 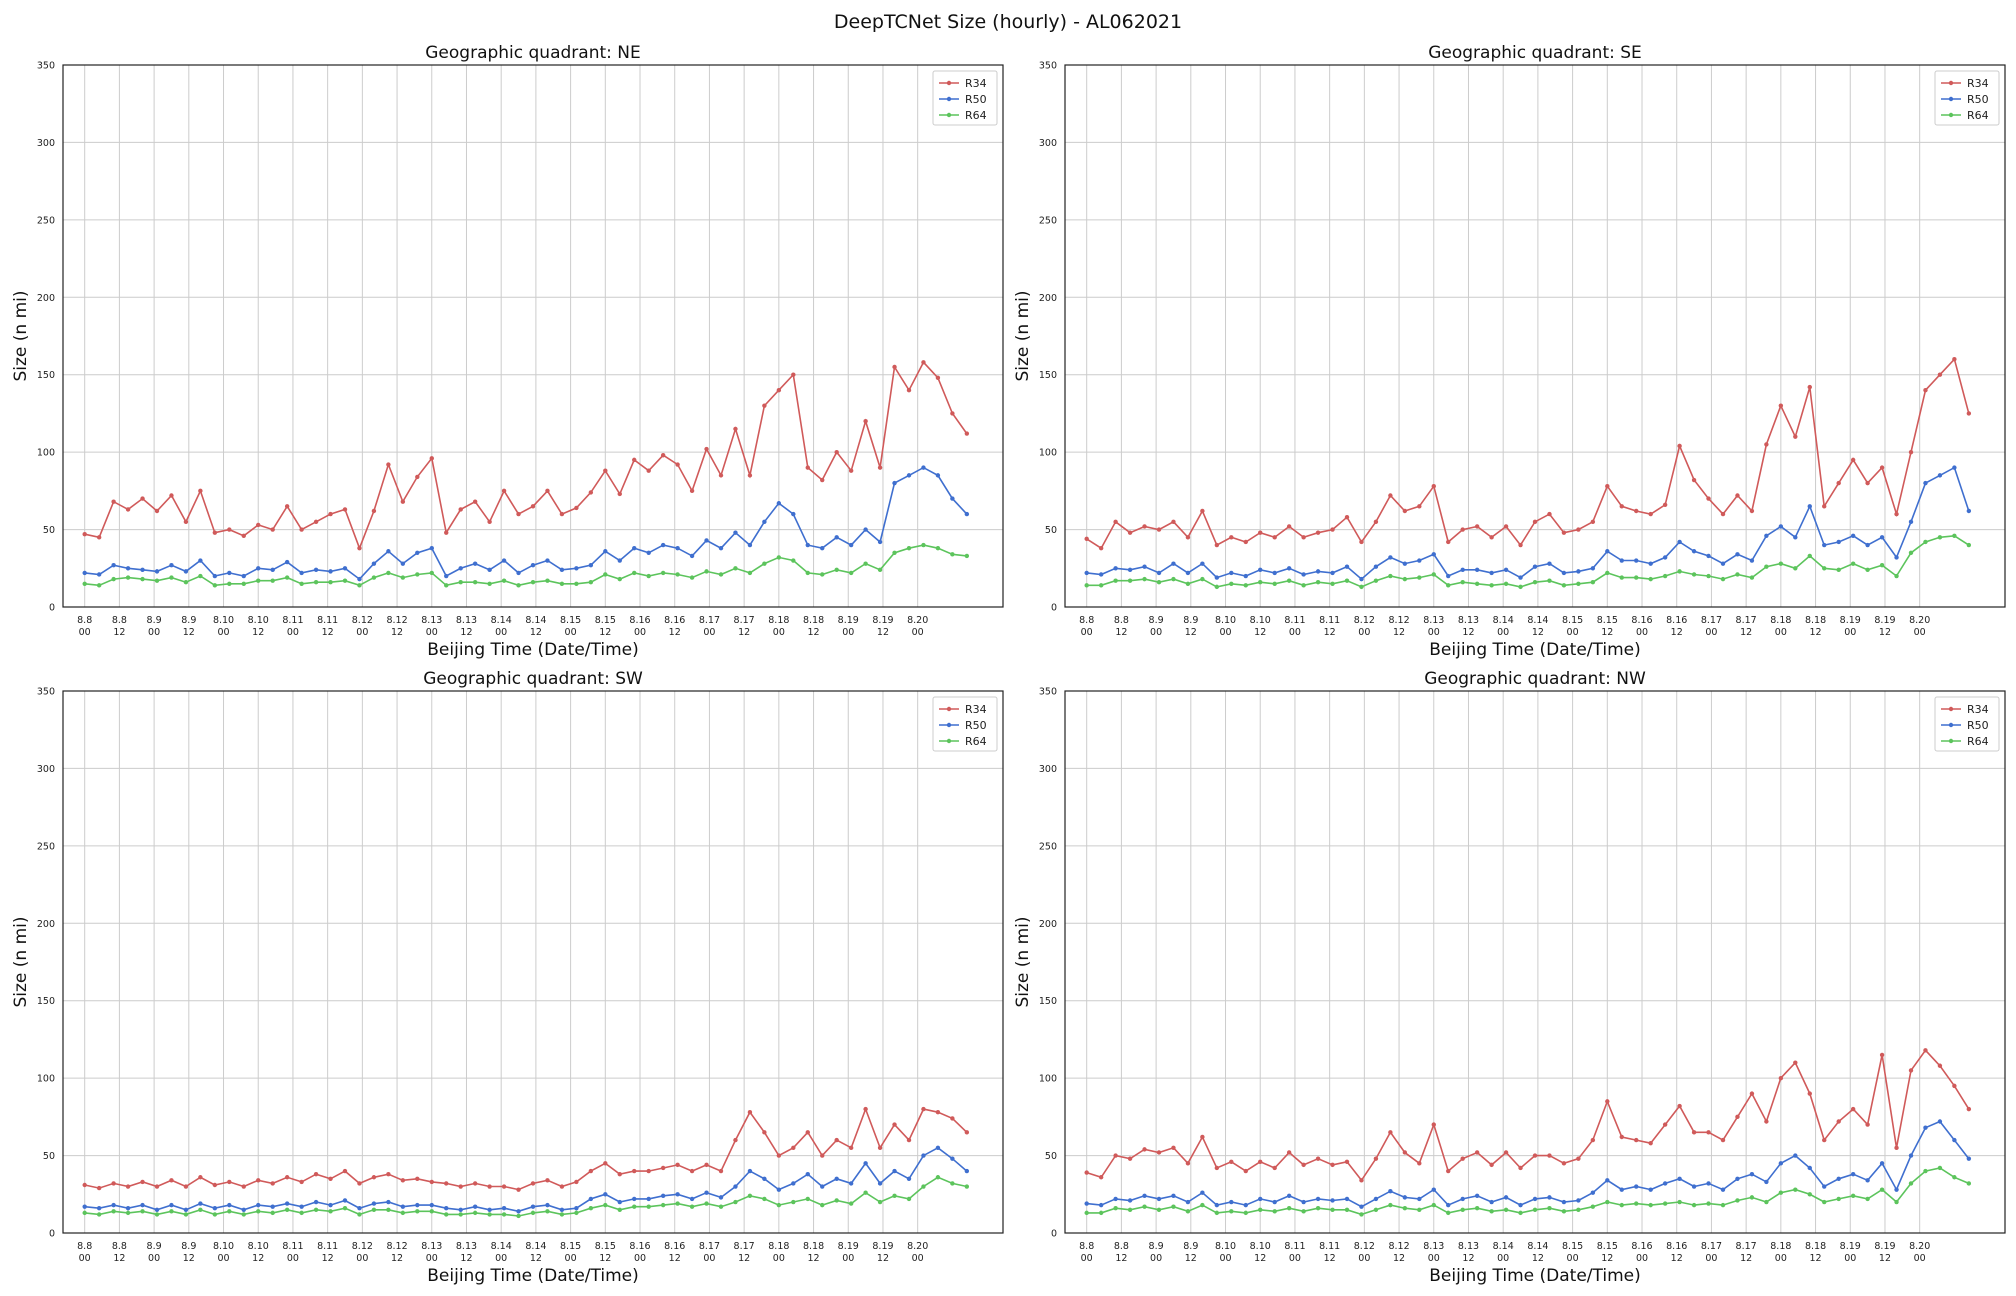 What do you see at coordinates (1535, 53) in the screenshot?
I see `panel-title: Geographic quadrant: SE` at bounding box center [1535, 53].